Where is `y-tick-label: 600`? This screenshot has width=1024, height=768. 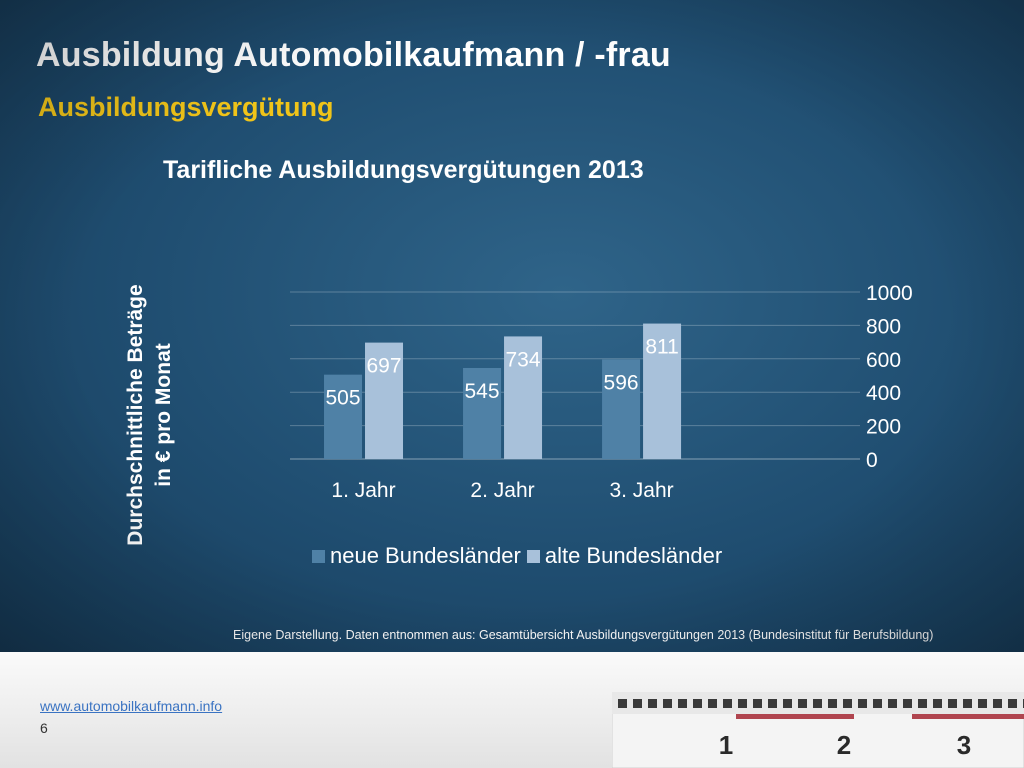 y-tick-label: 600 is located at coordinates (883, 360).